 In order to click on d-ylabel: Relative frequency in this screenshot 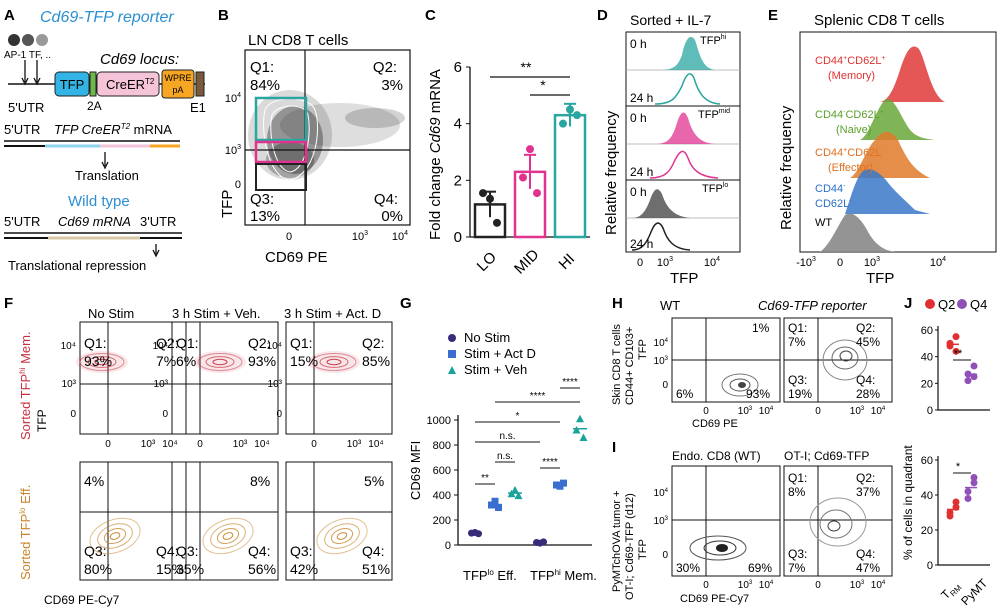, I will do `click(611, 172)`.